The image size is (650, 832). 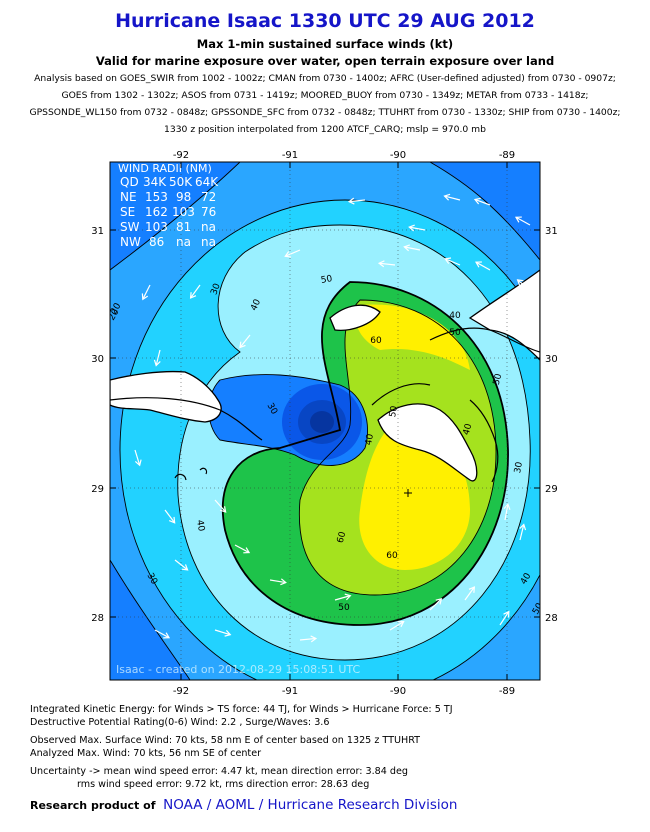 I want to click on wind-radii-row-label: NW, so click(x=130, y=242).